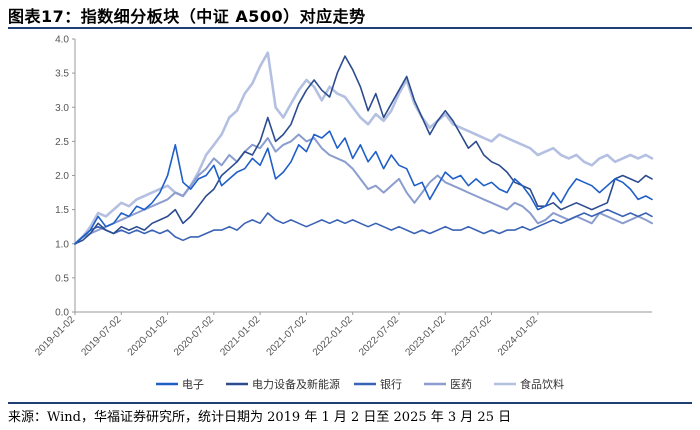  Describe the element at coordinates (193, 384) in the screenshot. I see `legend-label: 电子` at that location.